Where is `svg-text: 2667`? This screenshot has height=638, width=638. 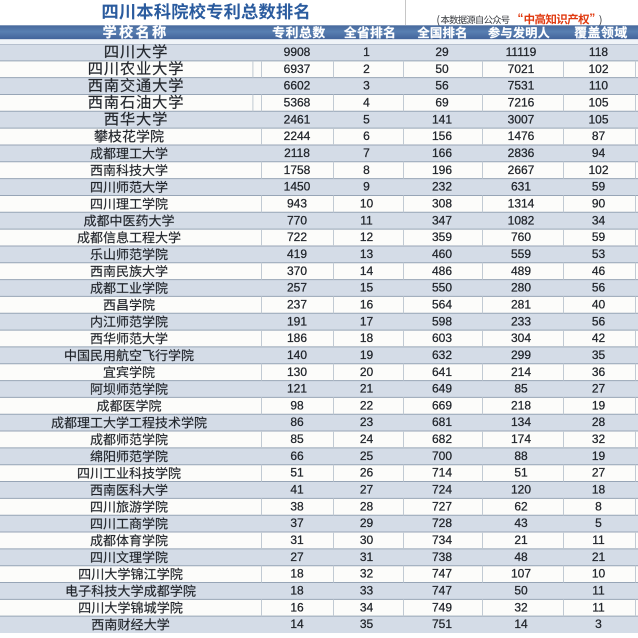 svg-text: 2667 is located at coordinates (521, 170).